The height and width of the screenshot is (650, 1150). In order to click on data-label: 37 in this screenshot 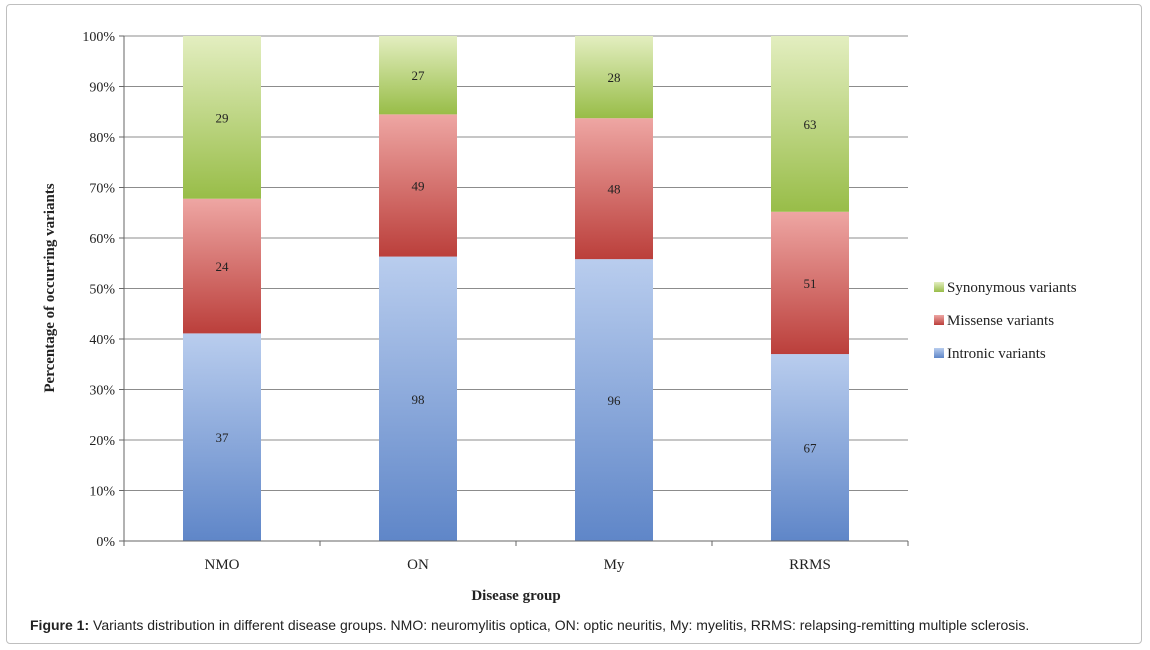, I will do `click(223, 437)`.